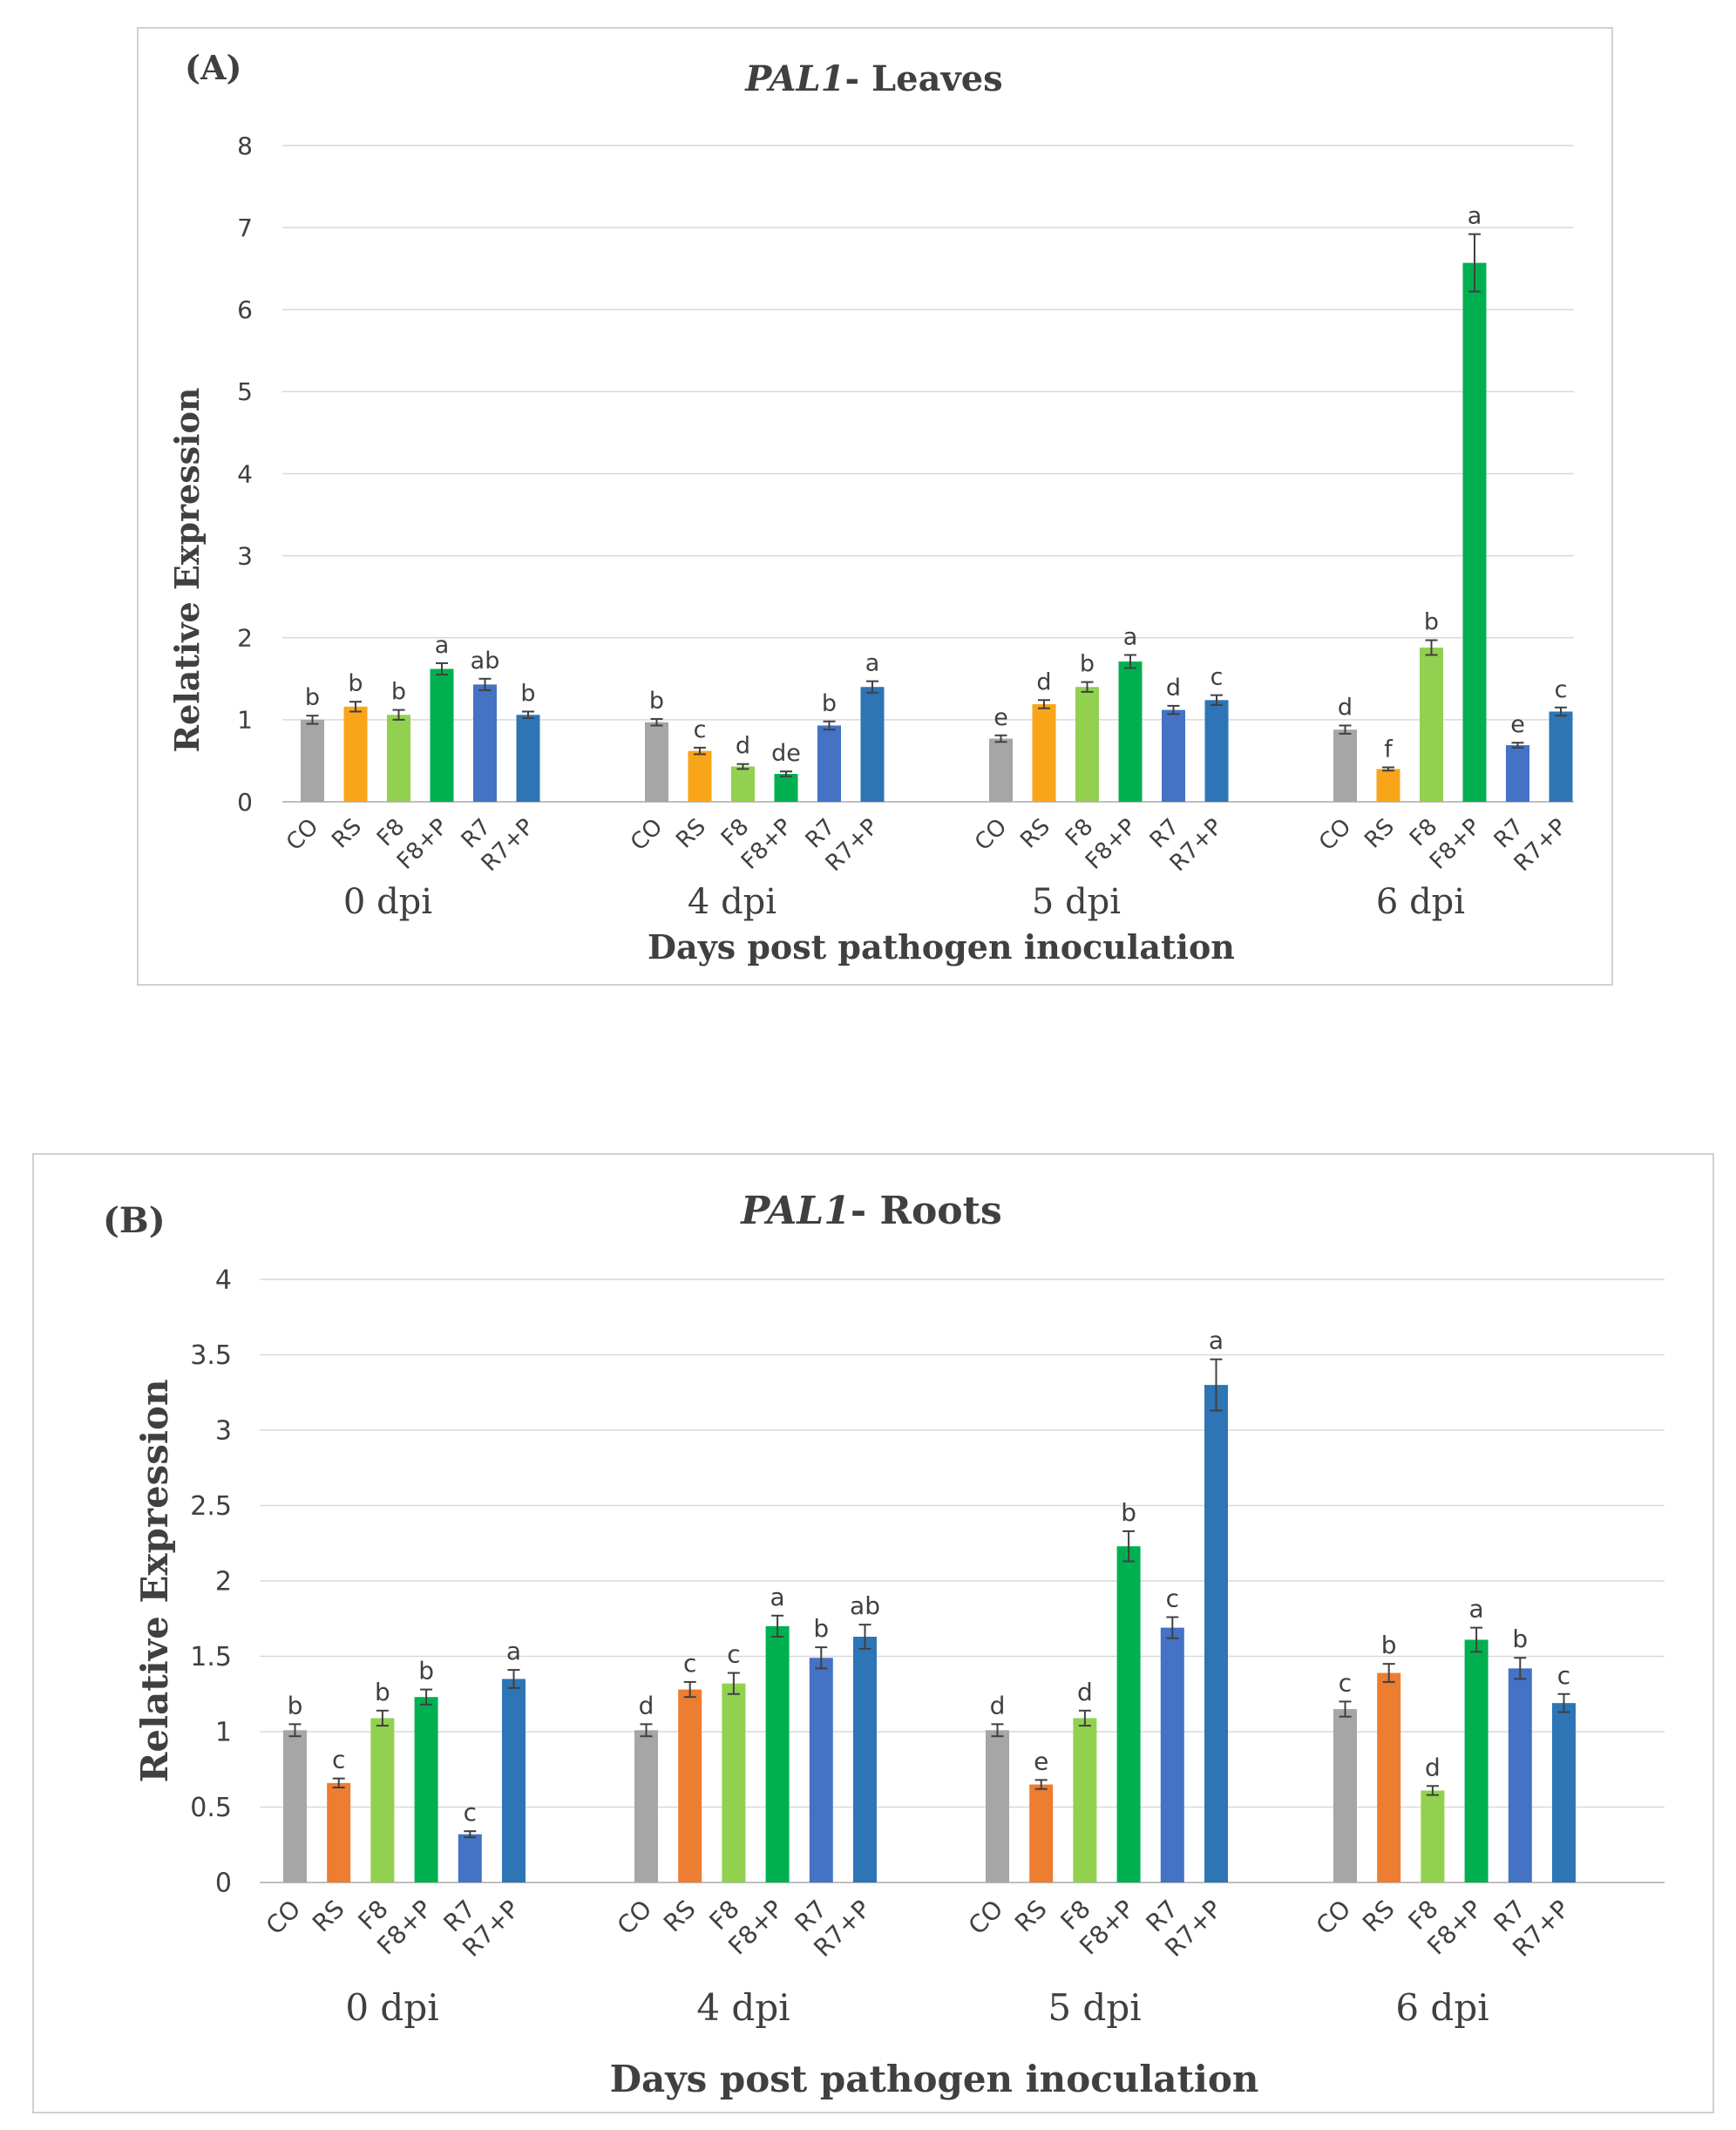  What do you see at coordinates (245, 391) in the screenshot?
I see `y-tick-label: 5` at bounding box center [245, 391].